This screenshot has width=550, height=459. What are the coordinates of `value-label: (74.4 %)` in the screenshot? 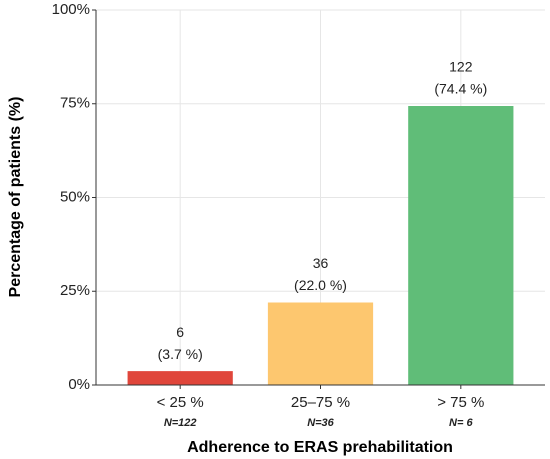 It's located at (460, 89).